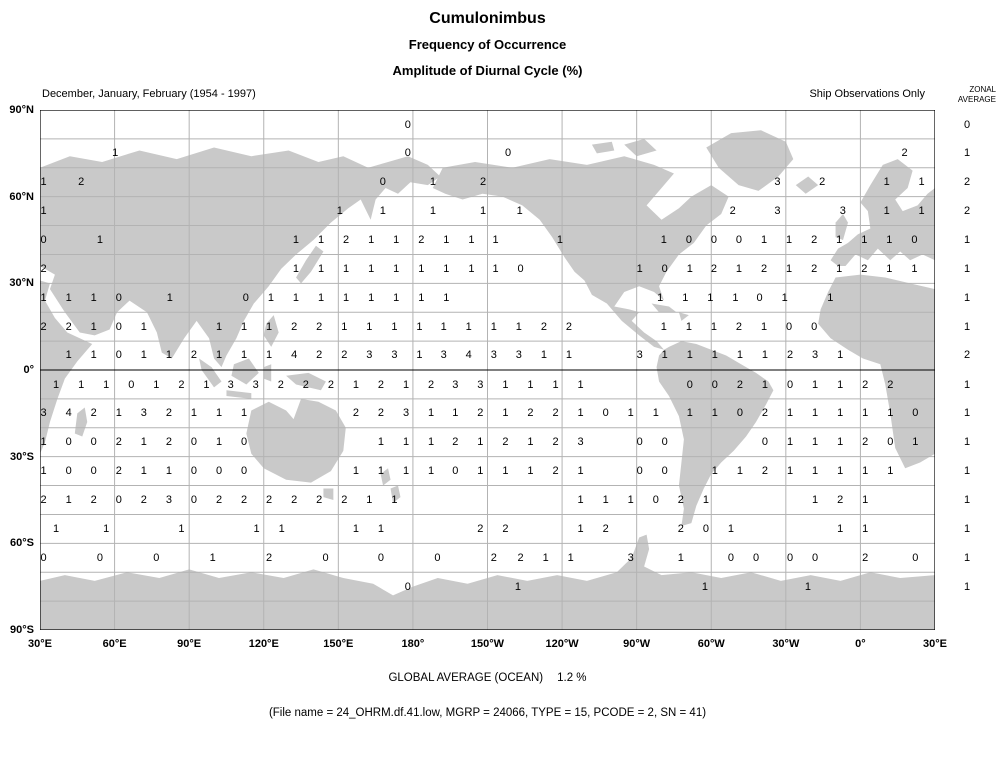 The height and width of the screenshot is (760, 998). Describe the element at coordinates (28, 370) in the screenshot. I see `latitude-tick-label: 0°` at that location.